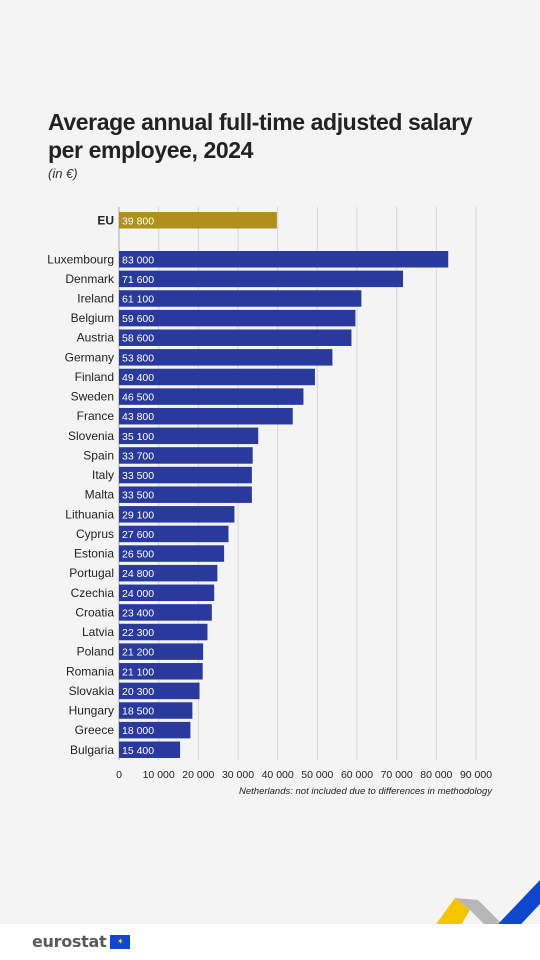 This screenshot has height=960, width=540. What do you see at coordinates (103, 475) in the screenshot?
I see `category-label: Italy` at bounding box center [103, 475].